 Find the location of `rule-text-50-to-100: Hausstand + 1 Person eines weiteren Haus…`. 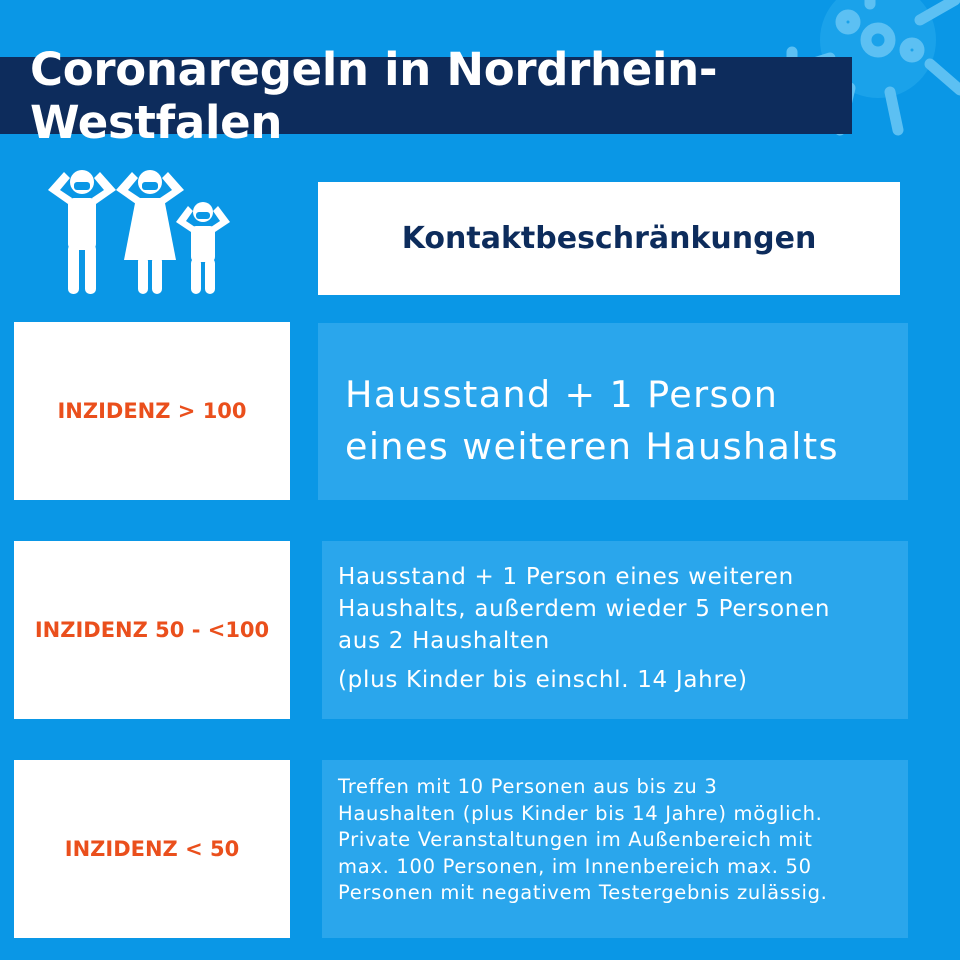

rule-text-50-to-100: Hausstand + 1 Person eines weiteren Haus… is located at coordinates (615, 630).